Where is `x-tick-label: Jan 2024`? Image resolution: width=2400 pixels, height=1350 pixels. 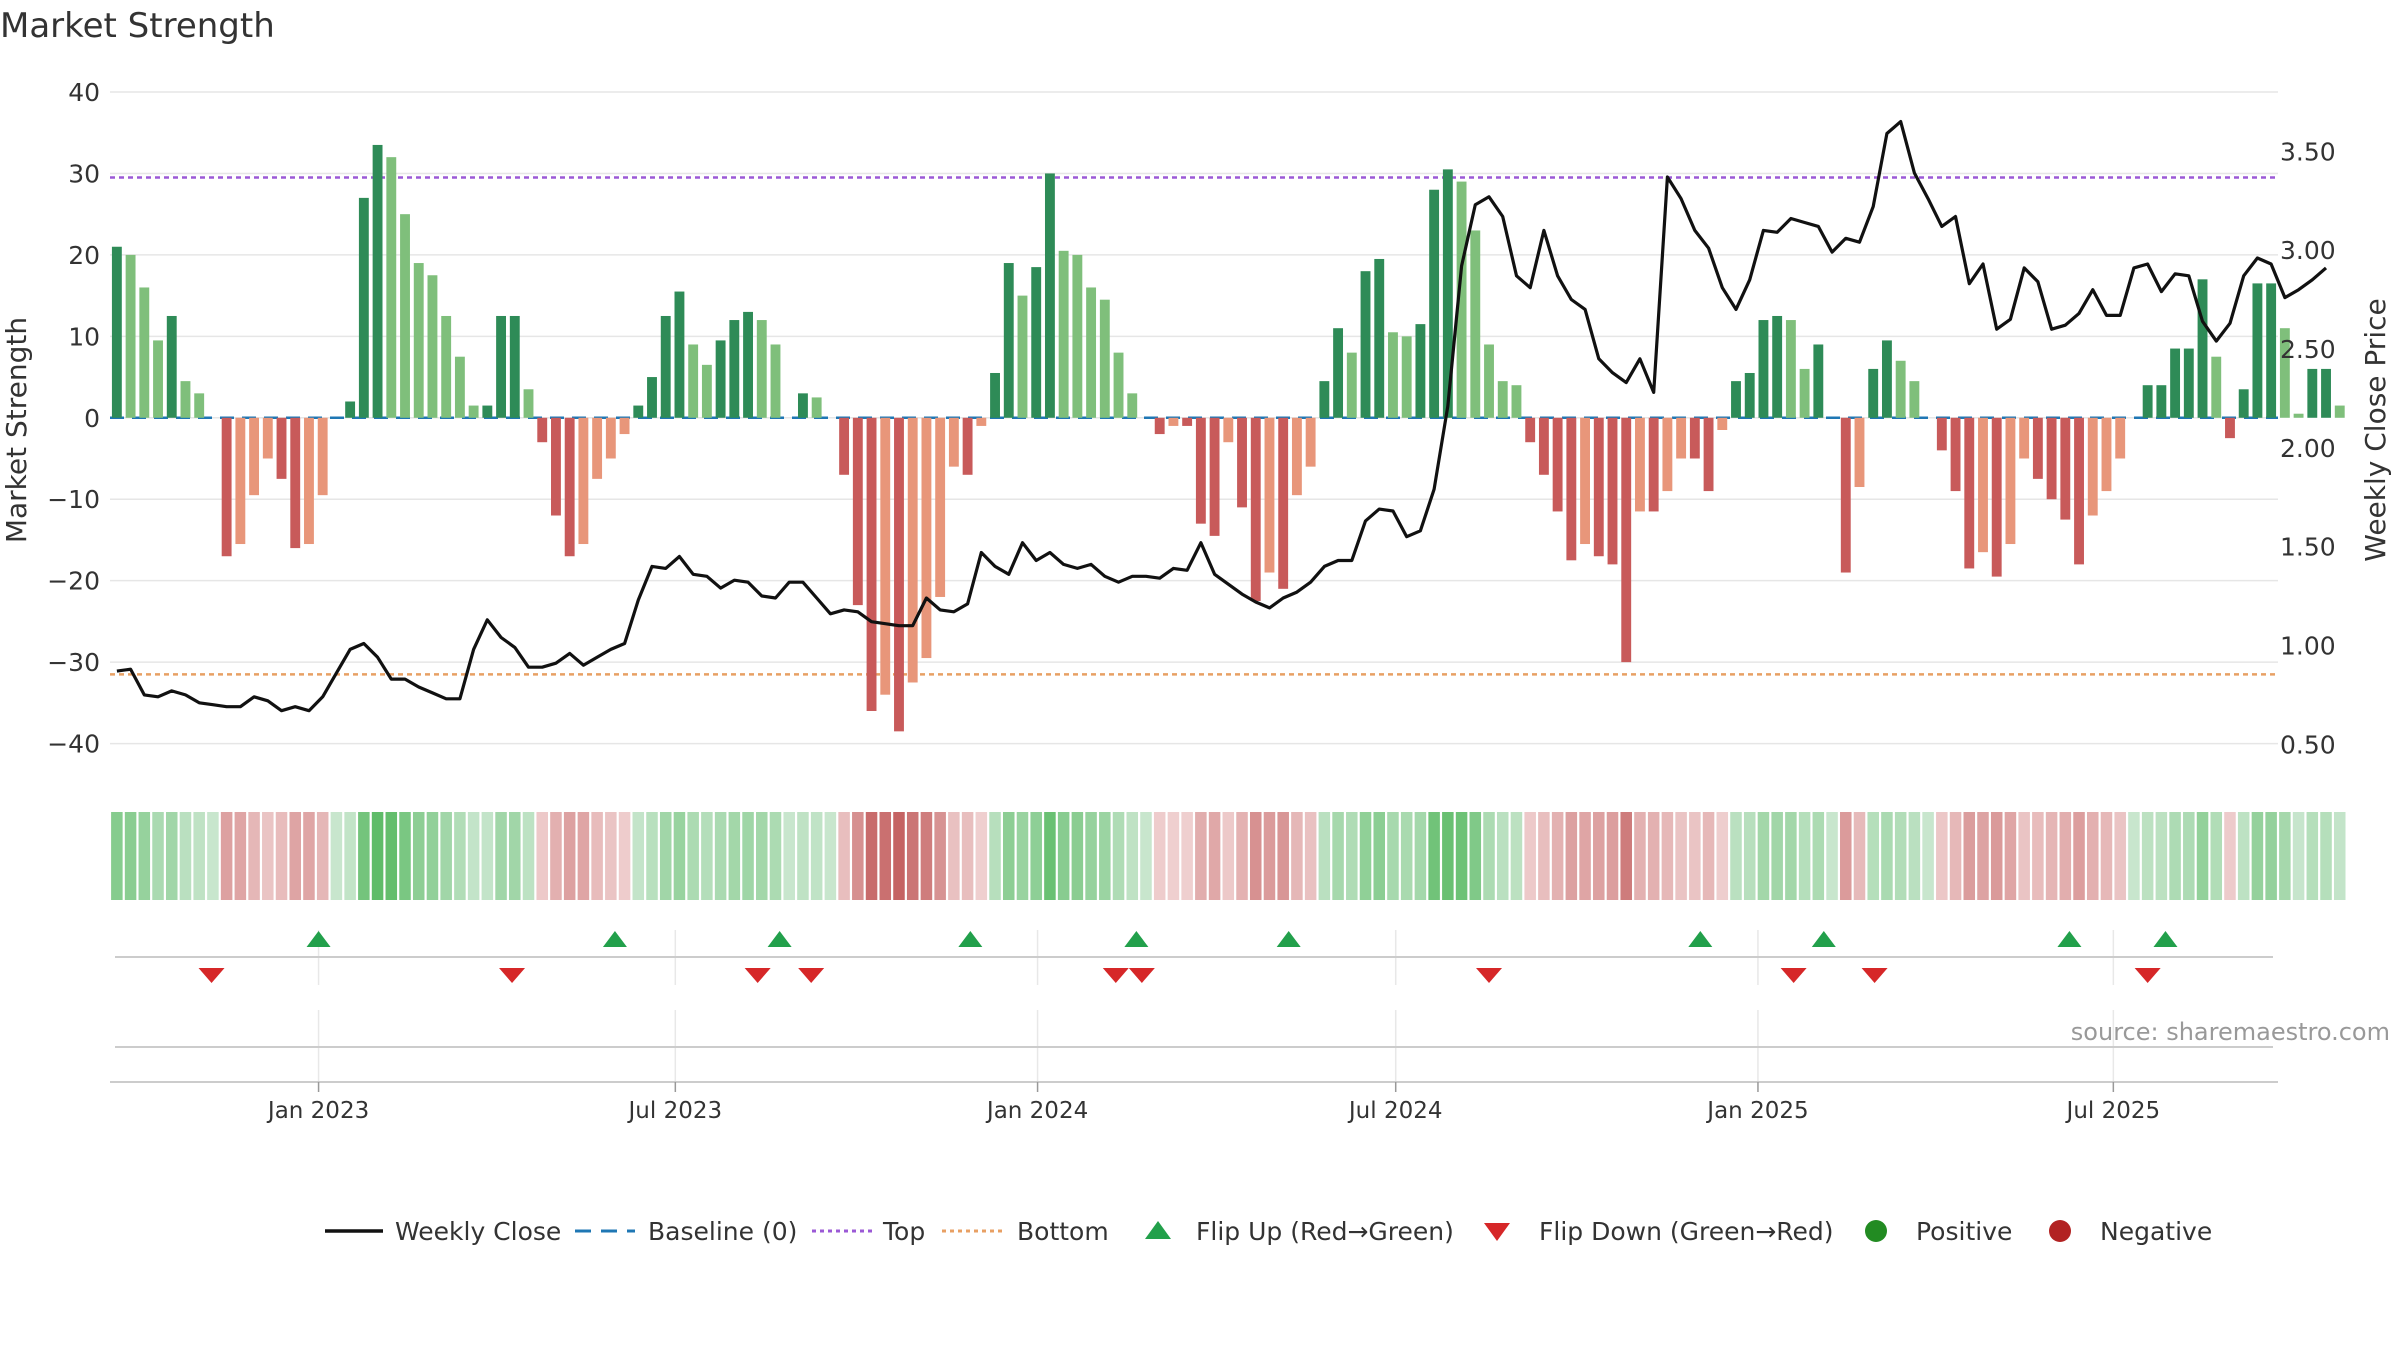 x-tick-label: Jan 2024 is located at coordinates (1036, 1111).